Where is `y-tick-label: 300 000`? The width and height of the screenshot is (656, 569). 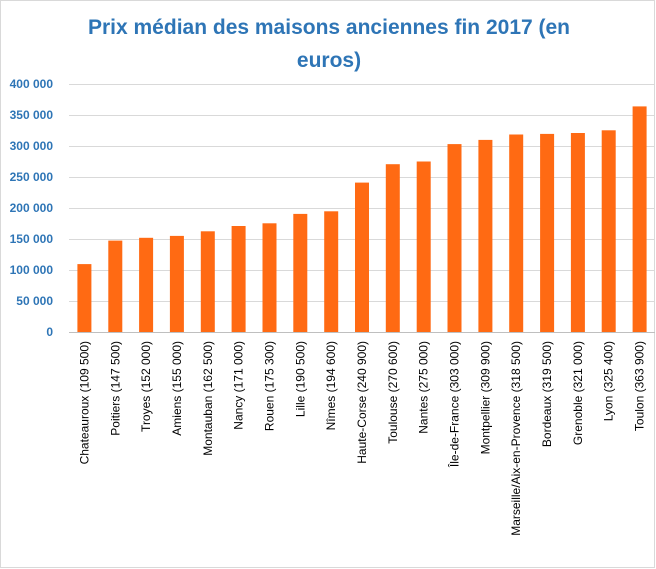 y-tick-label: 300 000 is located at coordinates (32, 146).